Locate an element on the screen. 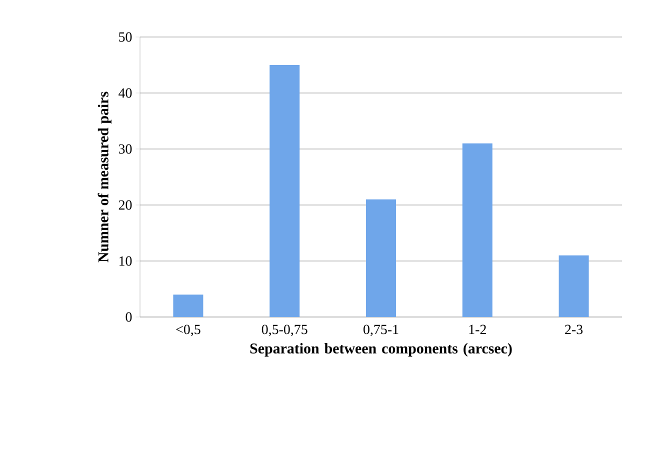 The height and width of the screenshot is (464, 650). y-tick-label: 50 is located at coordinates (125, 37).